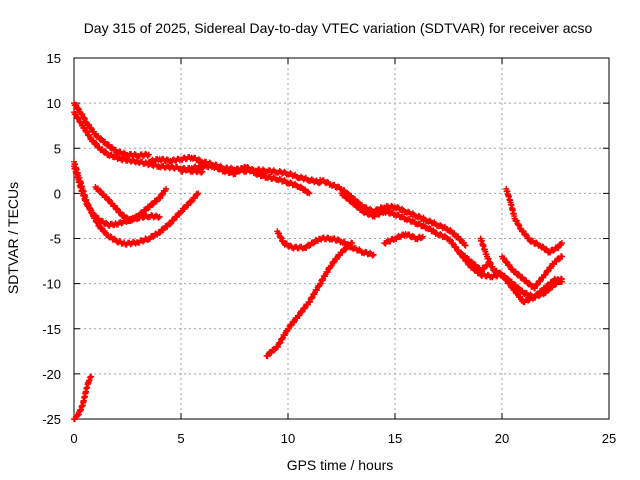 This screenshot has height=480, width=640. Describe the element at coordinates (51, 419) in the screenshot. I see `y-tick-label: -25` at that location.